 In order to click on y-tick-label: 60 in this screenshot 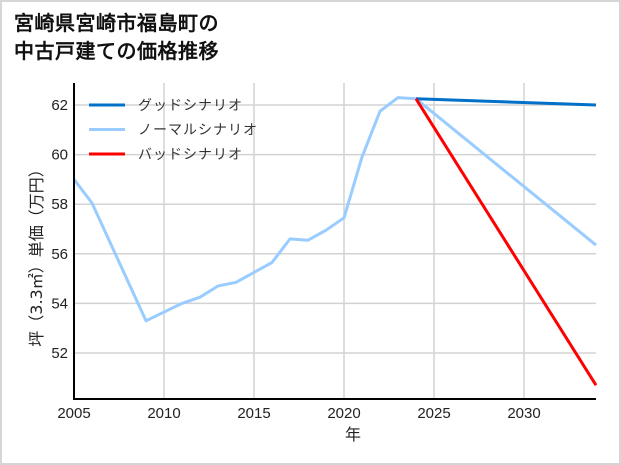, I will do `click(59, 155)`.